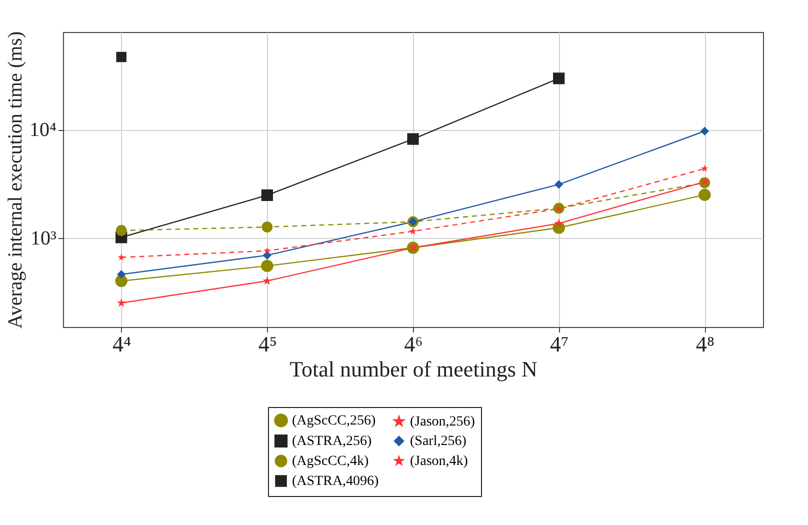 This screenshot has width=808, height=525. What do you see at coordinates (43, 130) in the screenshot?
I see `y-tick-label: 10⁴` at bounding box center [43, 130].